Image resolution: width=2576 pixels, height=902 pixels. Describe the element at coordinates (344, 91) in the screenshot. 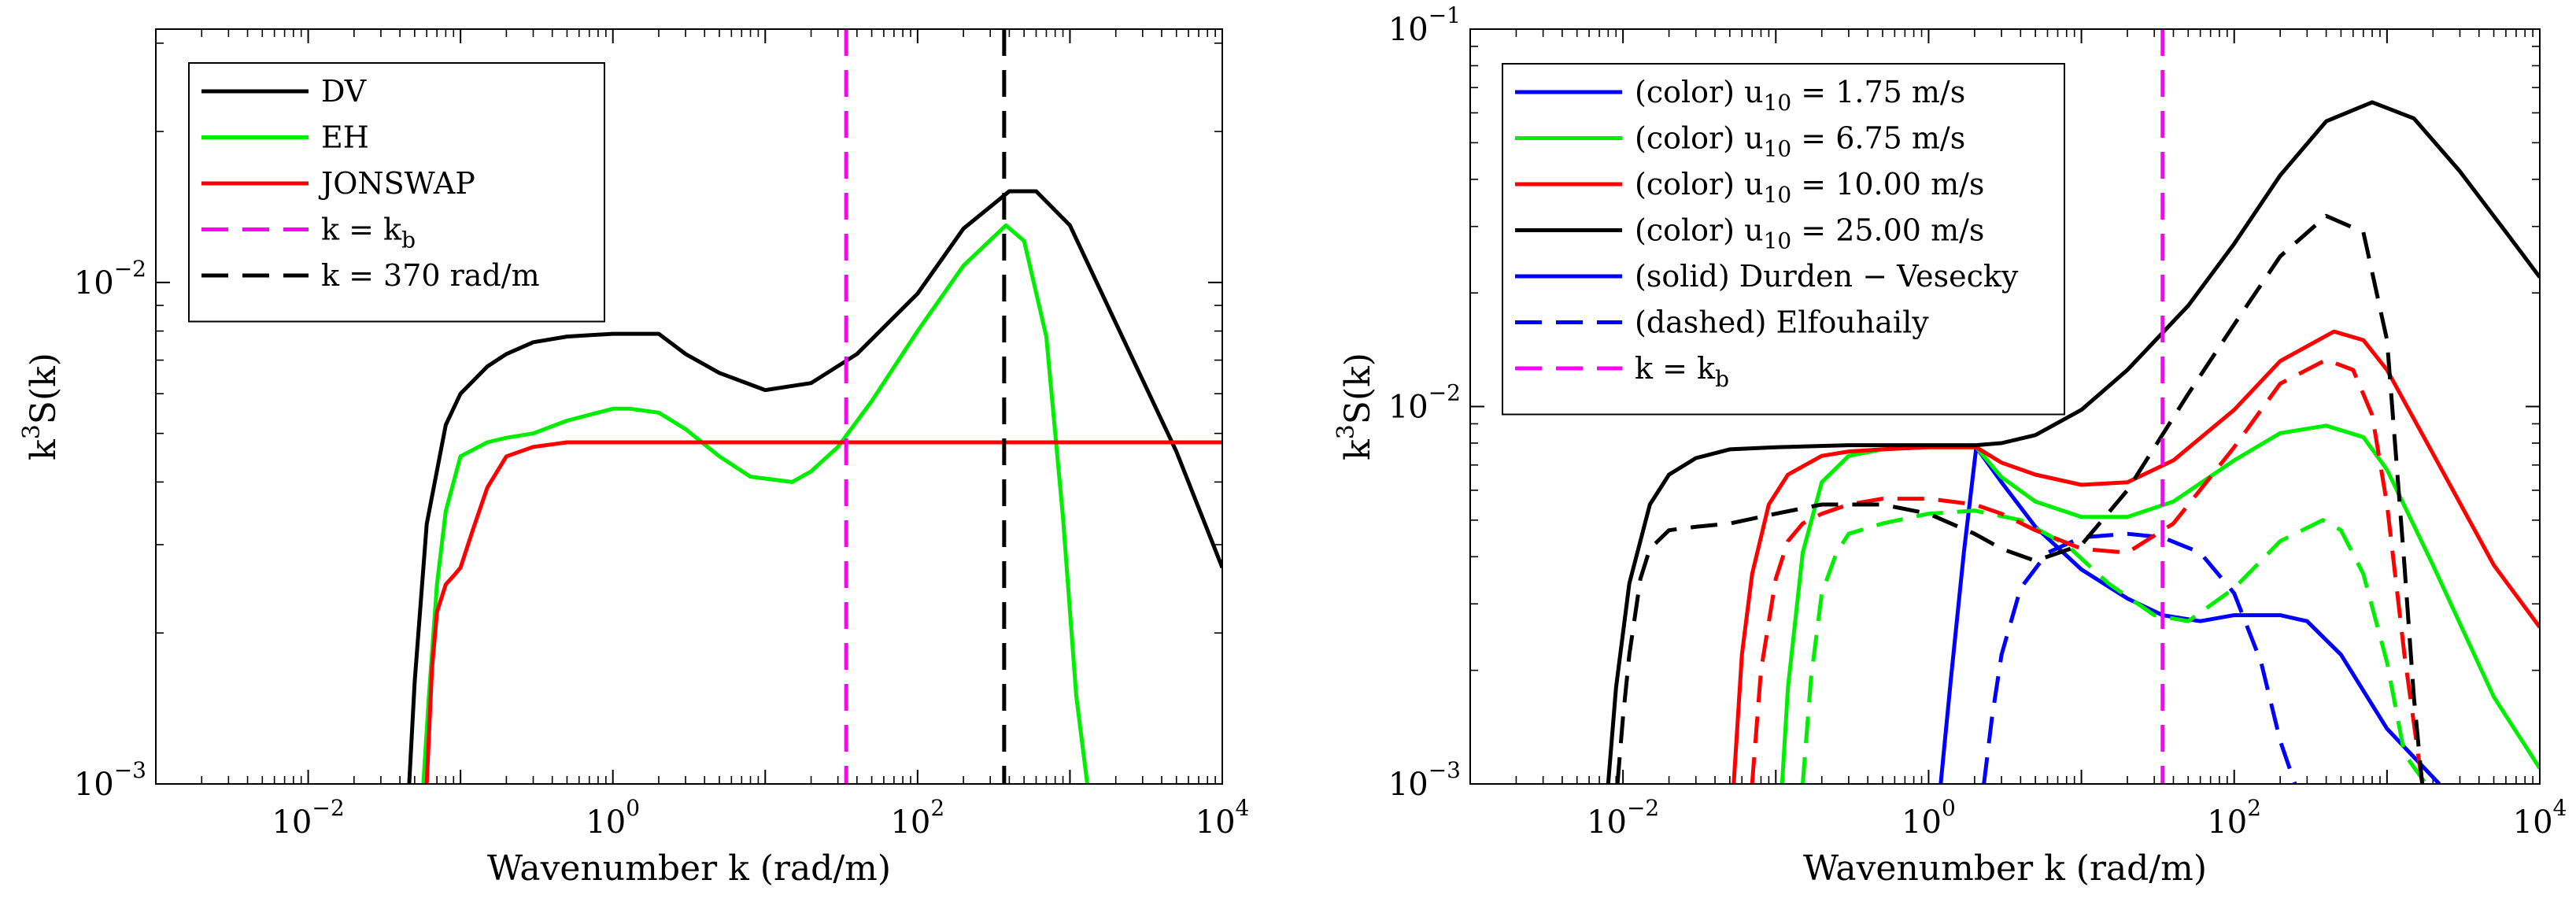

I see `legend-label: DV` at that location.